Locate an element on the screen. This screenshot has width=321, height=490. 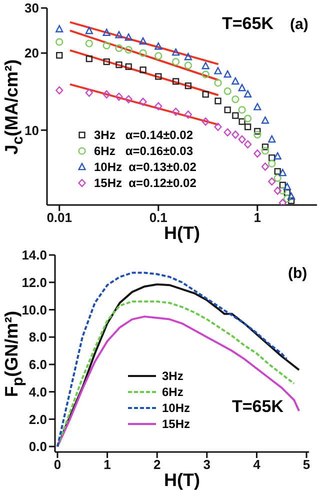
legend-label: 10Hz α=0.13±0.02 is located at coordinates (145, 167).